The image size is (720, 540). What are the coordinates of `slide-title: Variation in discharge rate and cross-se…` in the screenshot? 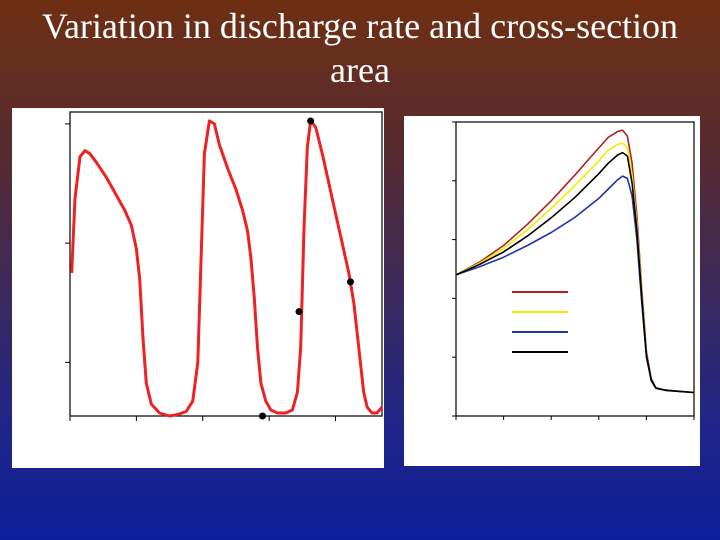 It's located at (360, 48).